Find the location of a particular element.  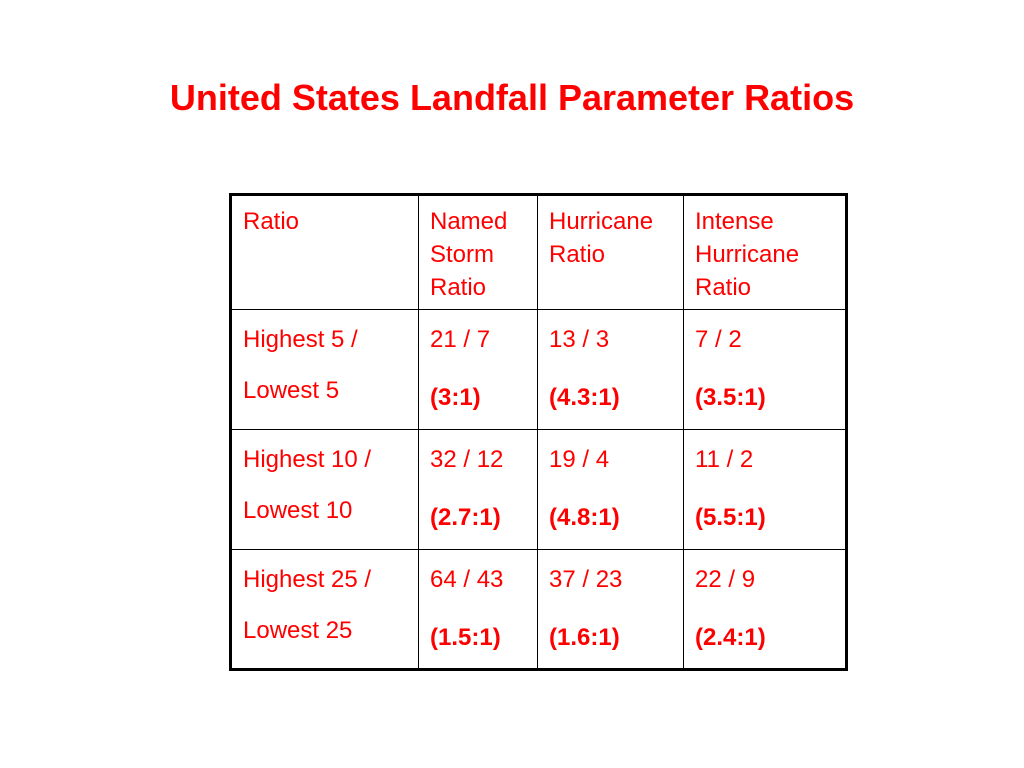

ratio-value: (3.5:1) is located at coordinates (730, 397).